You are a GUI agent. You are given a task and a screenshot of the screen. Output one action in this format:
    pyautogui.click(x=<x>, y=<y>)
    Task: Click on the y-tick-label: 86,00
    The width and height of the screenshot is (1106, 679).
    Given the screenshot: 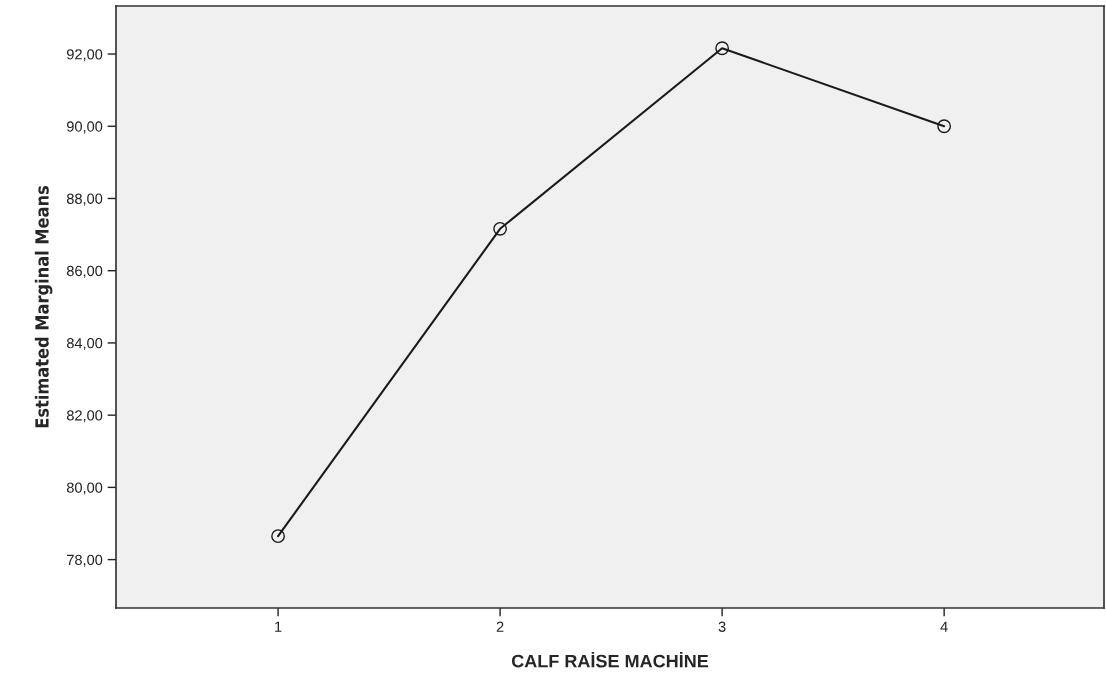 What is the action you would take?
    pyautogui.click(x=84, y=271)
    